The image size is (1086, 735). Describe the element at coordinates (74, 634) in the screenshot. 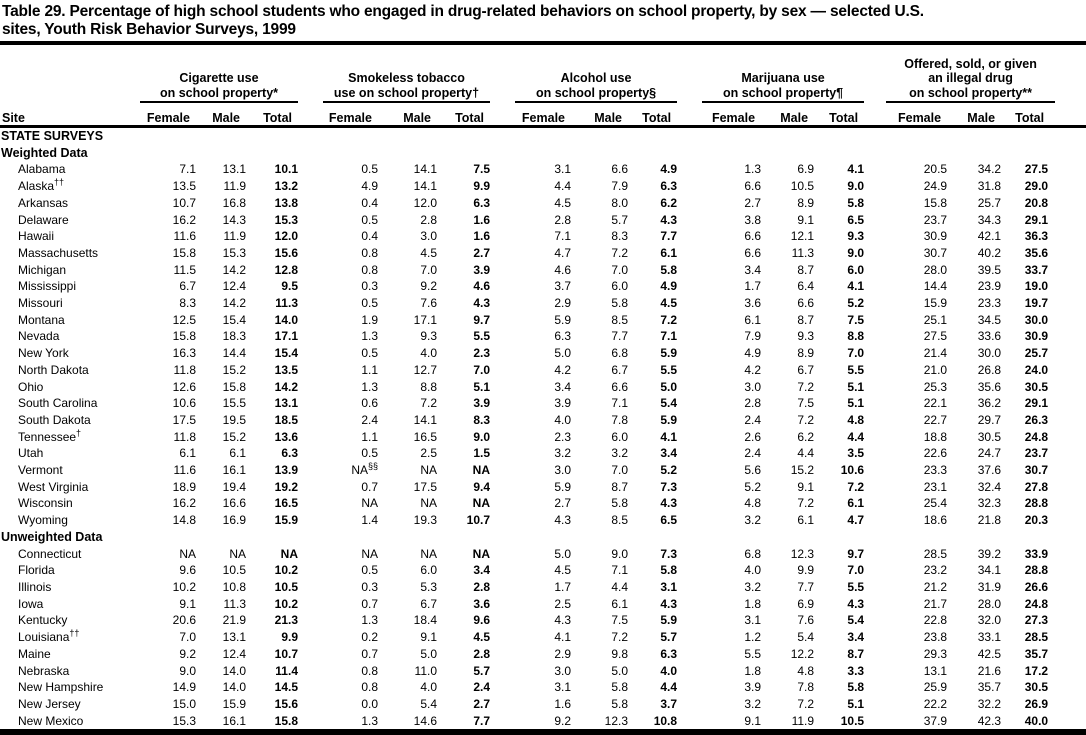

I see `footnote-marker: ††` at that location.